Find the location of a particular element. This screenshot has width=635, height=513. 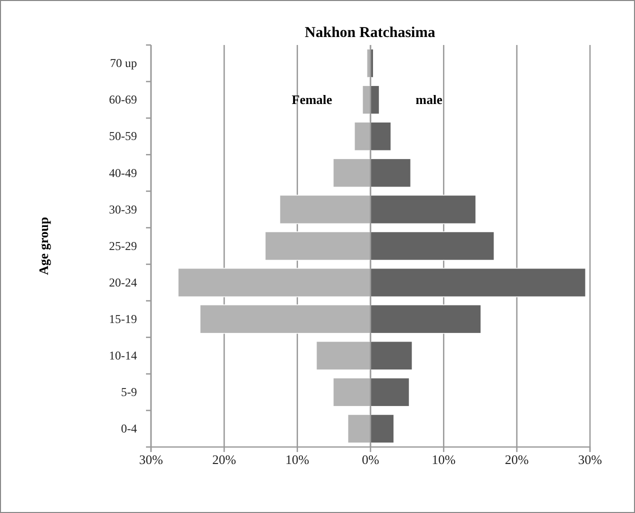

x-tick-label: 0% is located at coordinates (371, 460).